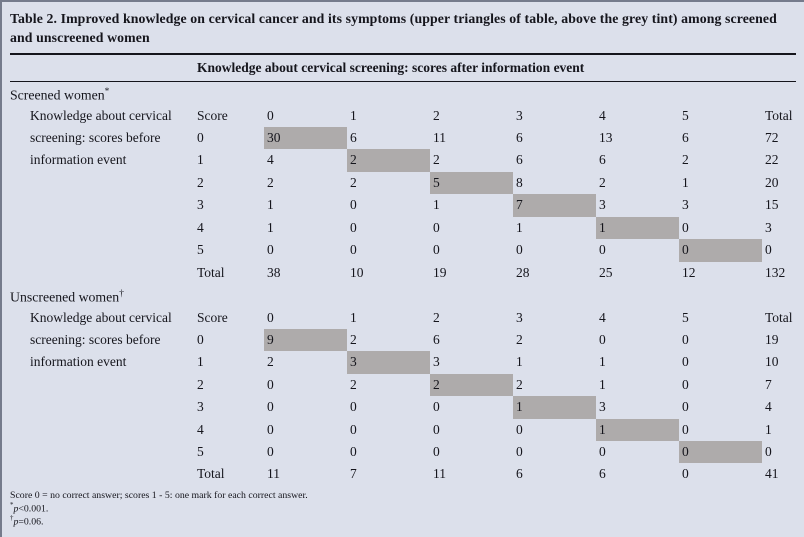 This screenshot has height=537, width=804. Describe the element at coordinates (779, 115) in the screenshot. I see `total-column-header: Total` at that location.